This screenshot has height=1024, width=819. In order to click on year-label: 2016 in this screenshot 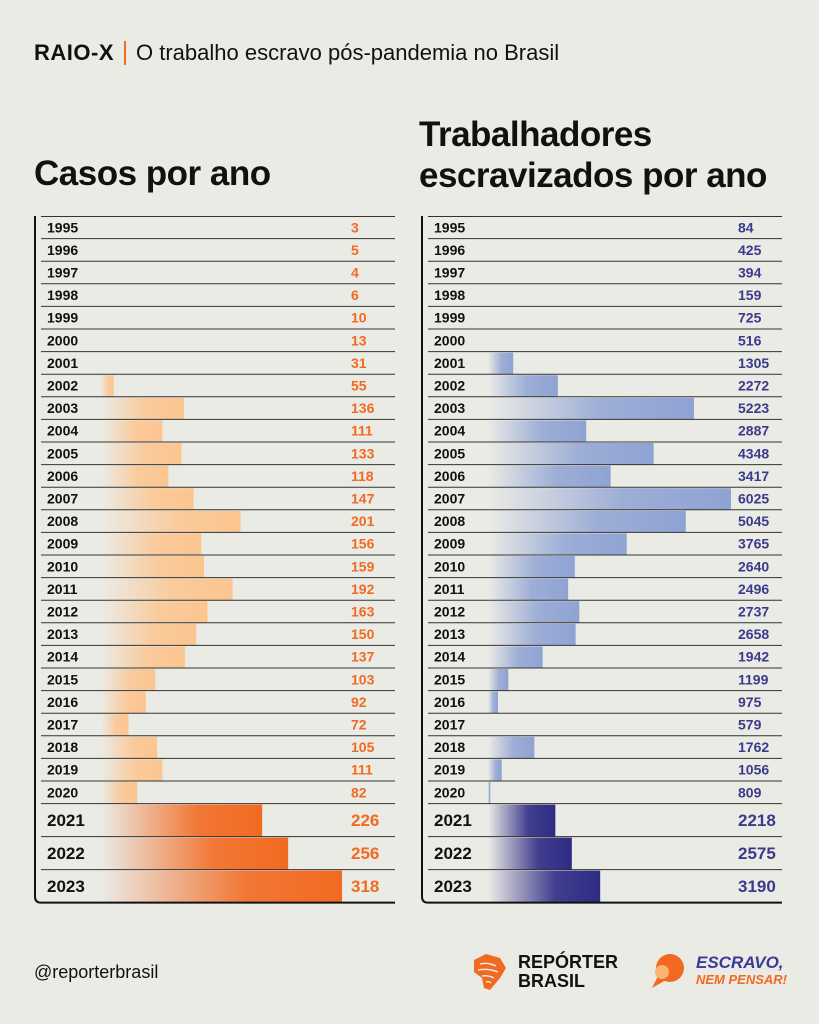, I will do `click(62, 702)`.